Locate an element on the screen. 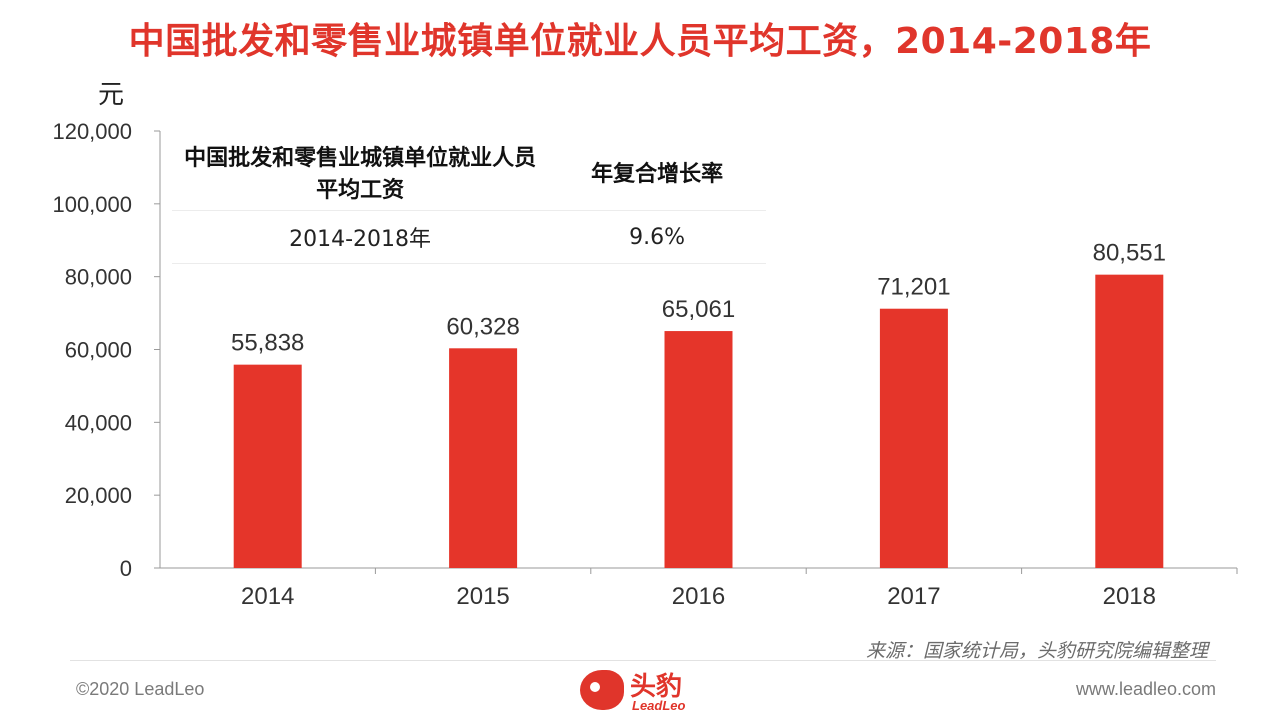 Image resolution: width=1280 pixels, height=720 pixels. value-label-2014: 55,838 is located at coordinates (267, 343).